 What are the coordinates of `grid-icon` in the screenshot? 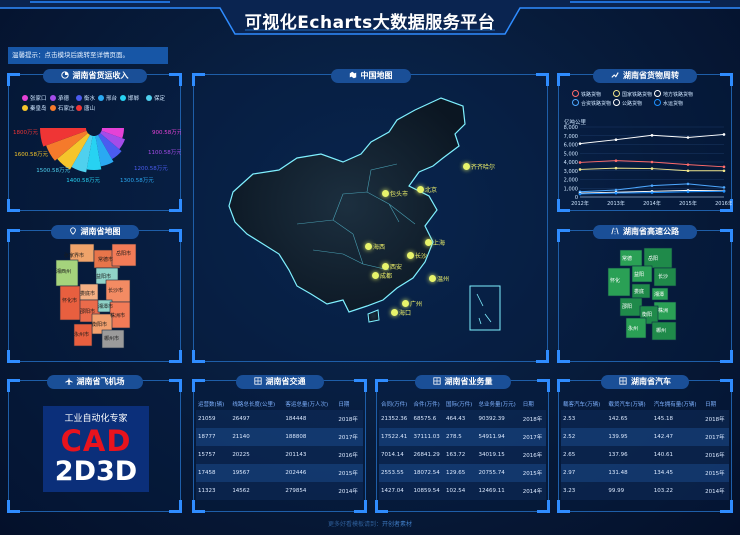 It's located at (436, 381).